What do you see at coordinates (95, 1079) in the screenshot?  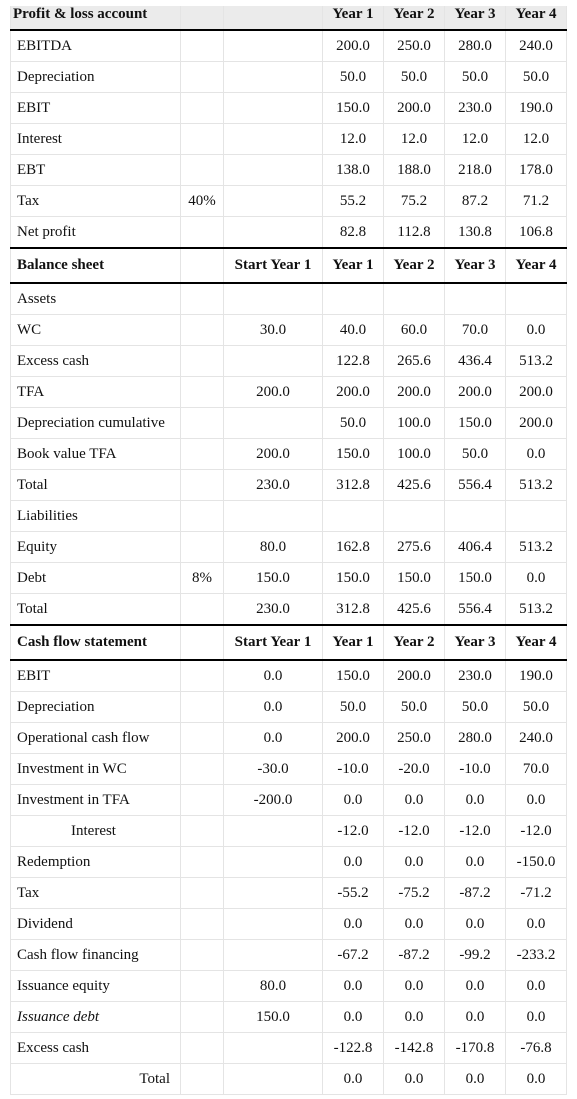 I see `row-label: Total` at bounding box center [95, 1079].